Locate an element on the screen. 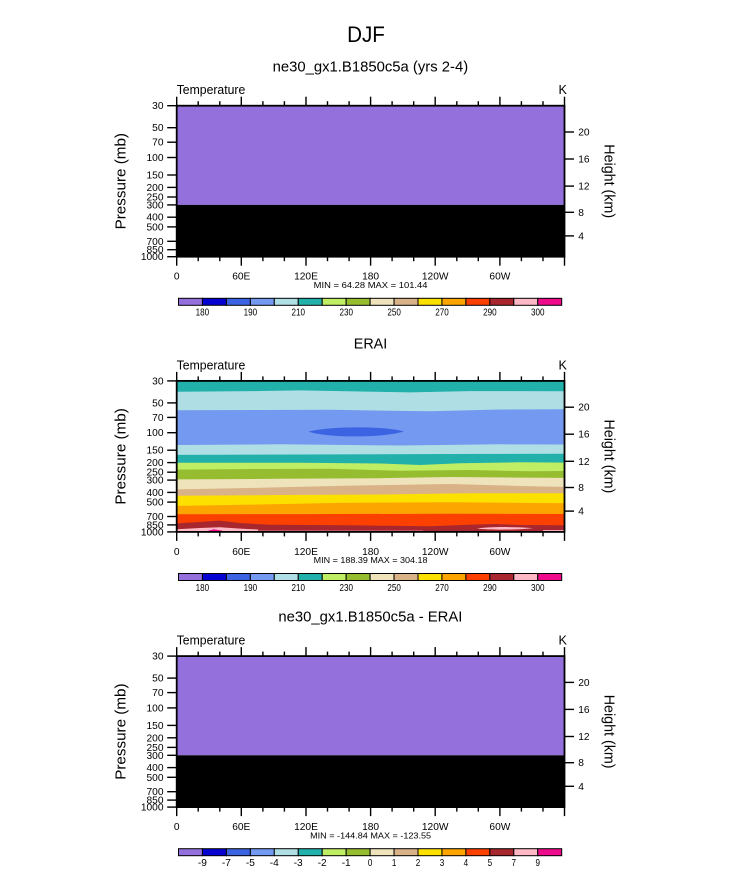  svg-text: MIN = 188.39 MAX = 304.18 is located at coordinates (371, 560).